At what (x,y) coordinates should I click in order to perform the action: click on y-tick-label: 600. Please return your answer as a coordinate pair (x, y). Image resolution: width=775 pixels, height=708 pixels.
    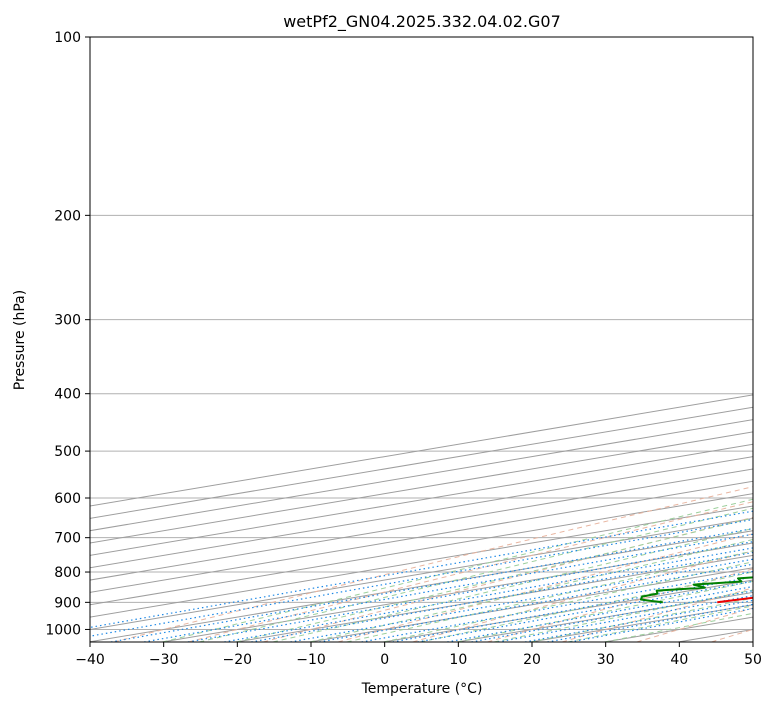
    Looking at the image, I should click on (67, 499).